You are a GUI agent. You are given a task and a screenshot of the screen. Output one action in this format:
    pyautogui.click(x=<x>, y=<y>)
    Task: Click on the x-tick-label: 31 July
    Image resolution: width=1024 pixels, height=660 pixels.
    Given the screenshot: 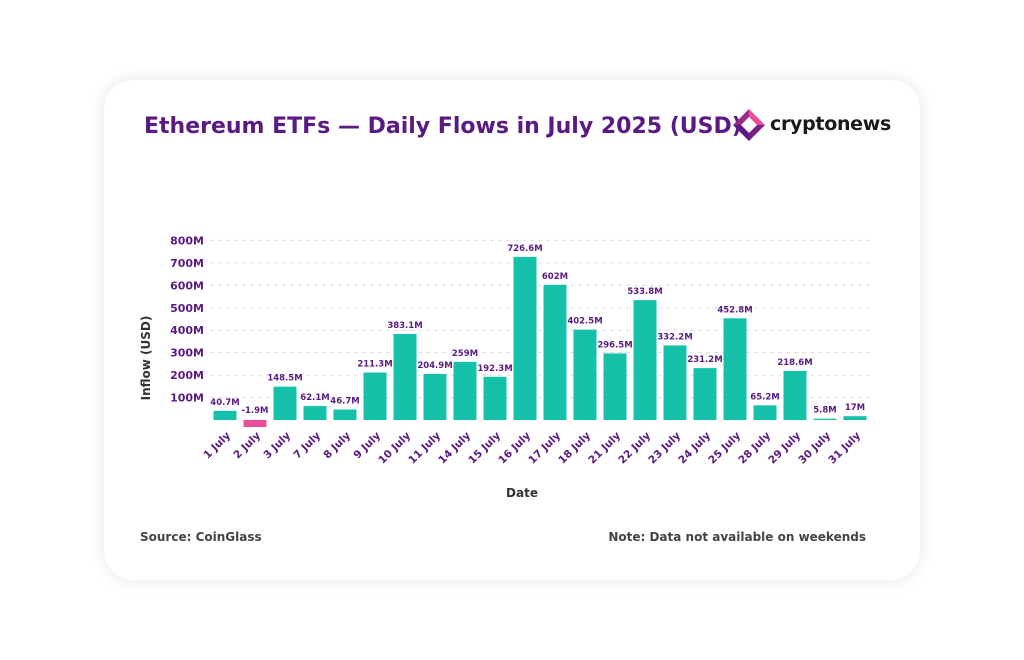 What is the action you would take?
    pyautogui.click(x=844, y=448)
    